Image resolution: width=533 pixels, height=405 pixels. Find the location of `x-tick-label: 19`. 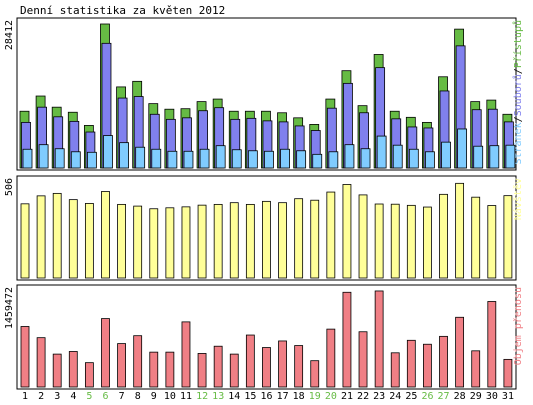

x-tick-label: 19 is located at coordinates (315, 396).